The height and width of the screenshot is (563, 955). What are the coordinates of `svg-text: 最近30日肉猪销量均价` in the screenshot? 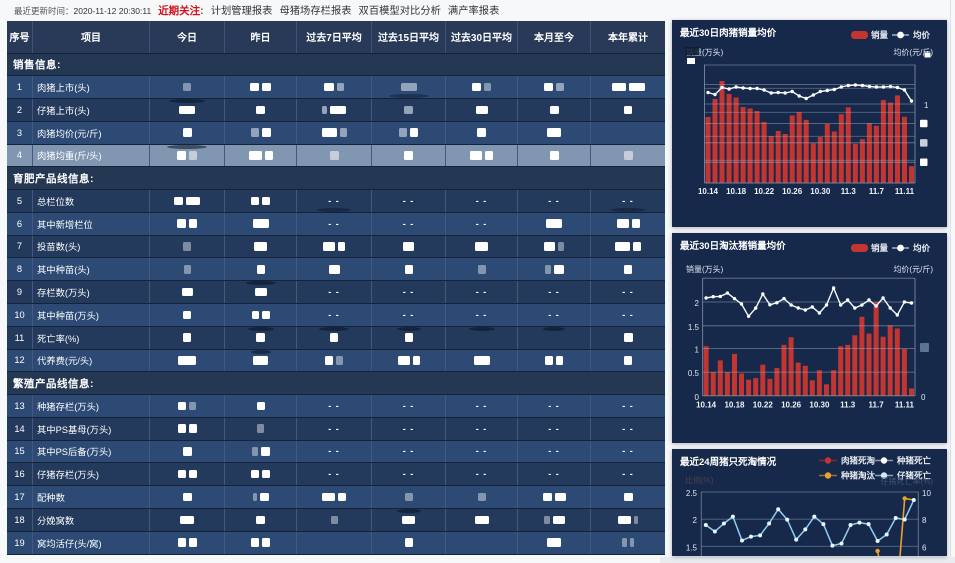 It's located at (728, 33).